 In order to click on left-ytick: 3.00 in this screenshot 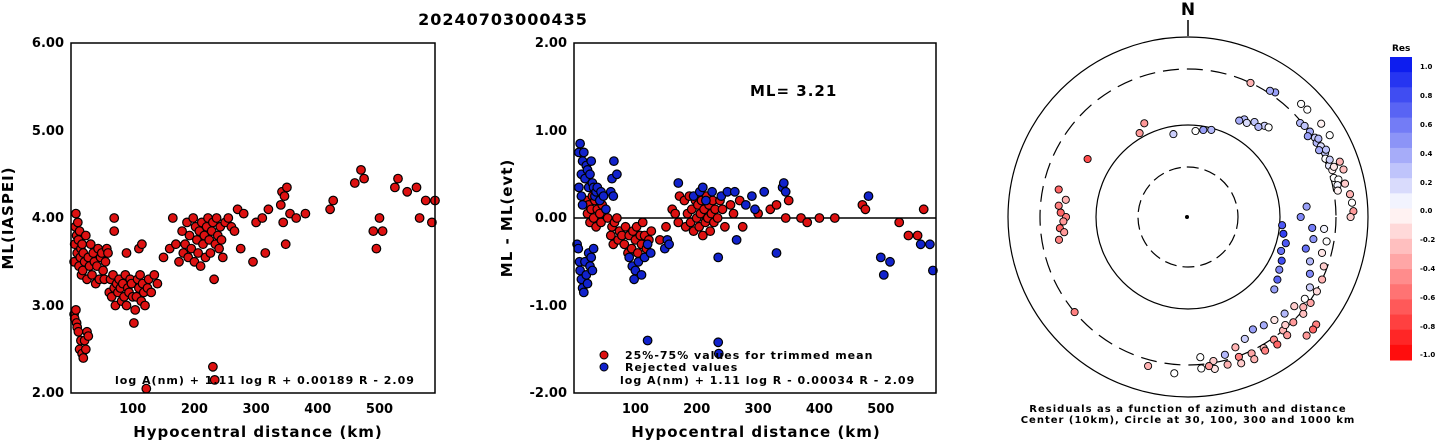, I will do `click(48, 306)`.